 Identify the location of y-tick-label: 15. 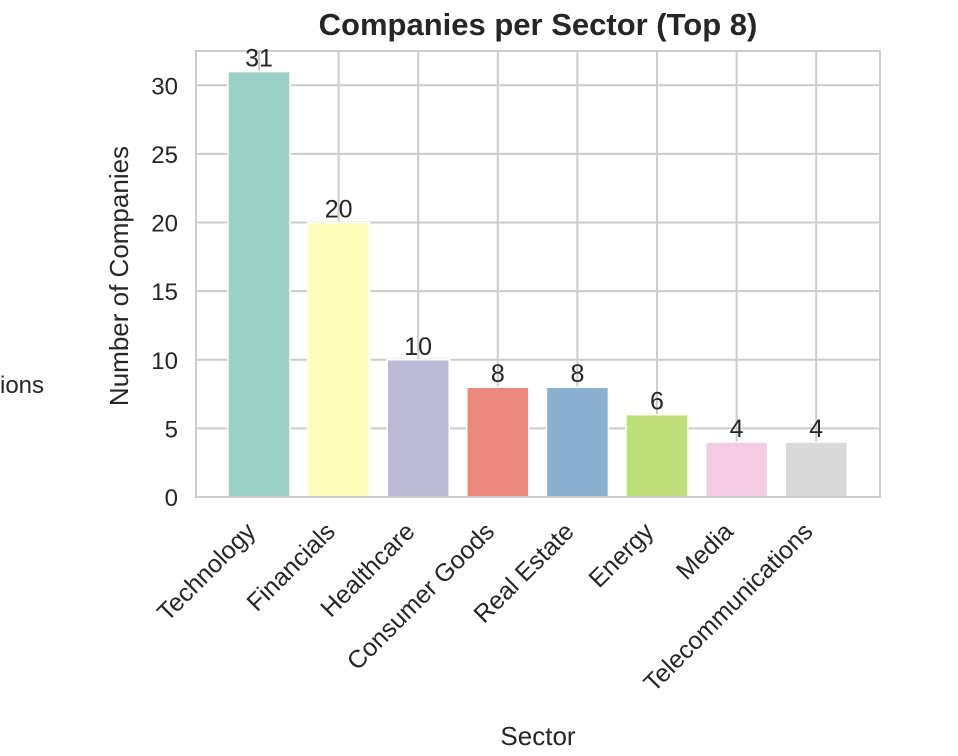
(164, 292).